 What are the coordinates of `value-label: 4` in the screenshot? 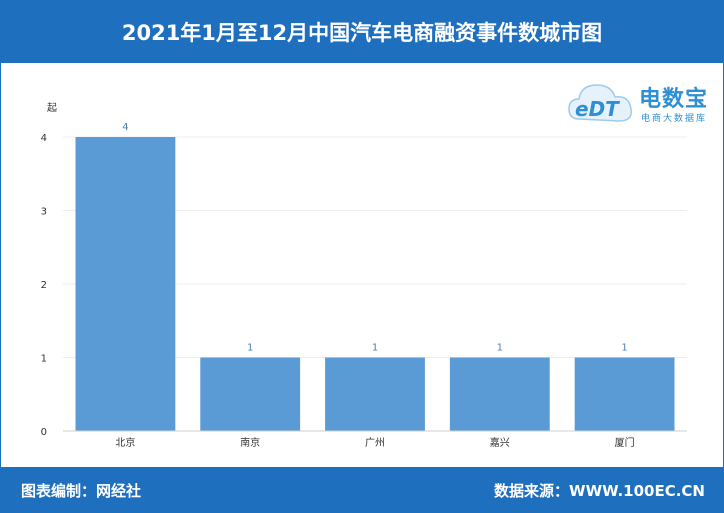 It's located at (125, 127).